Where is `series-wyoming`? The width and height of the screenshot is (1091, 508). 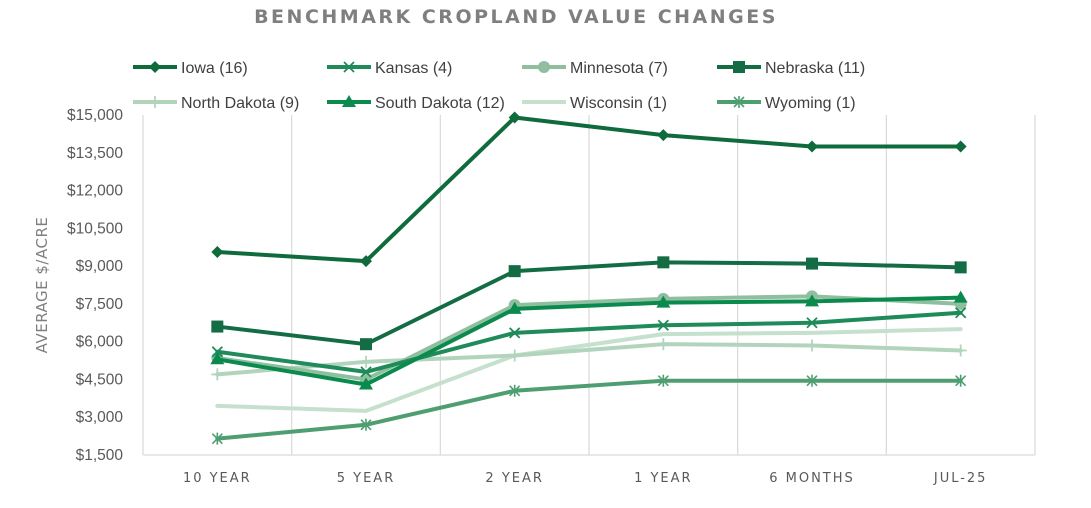
series-wyoming is located at coordinates (589, 409).